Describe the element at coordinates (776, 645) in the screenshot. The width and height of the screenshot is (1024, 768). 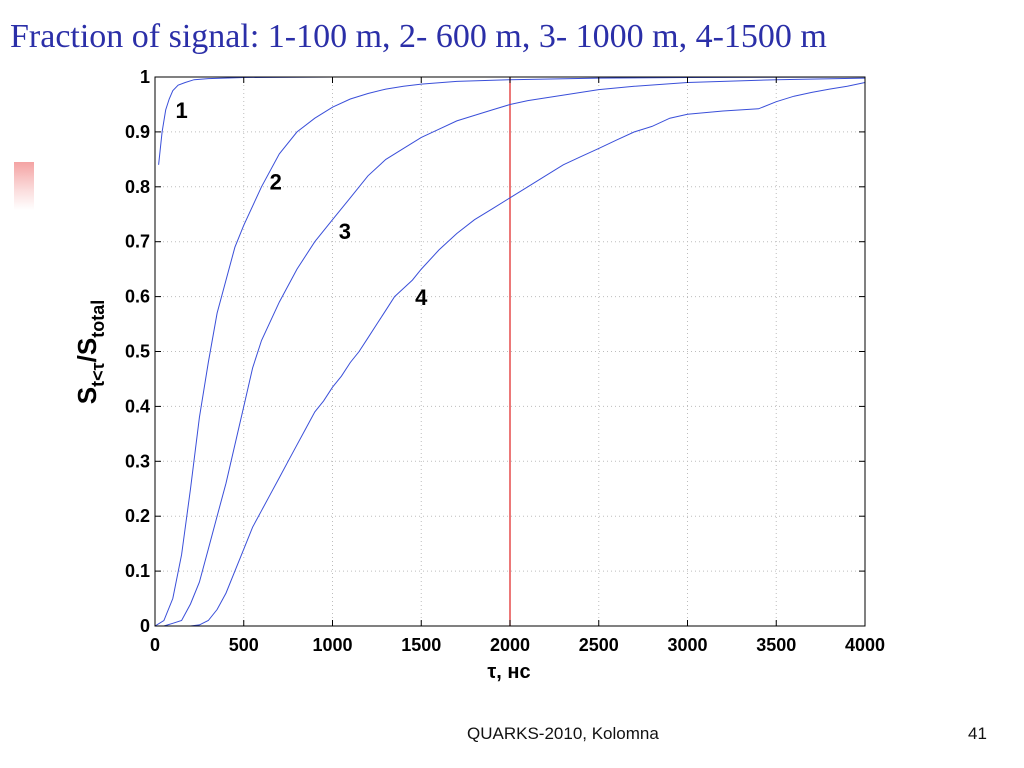
I see `x-tick-label: 3500` at that location.